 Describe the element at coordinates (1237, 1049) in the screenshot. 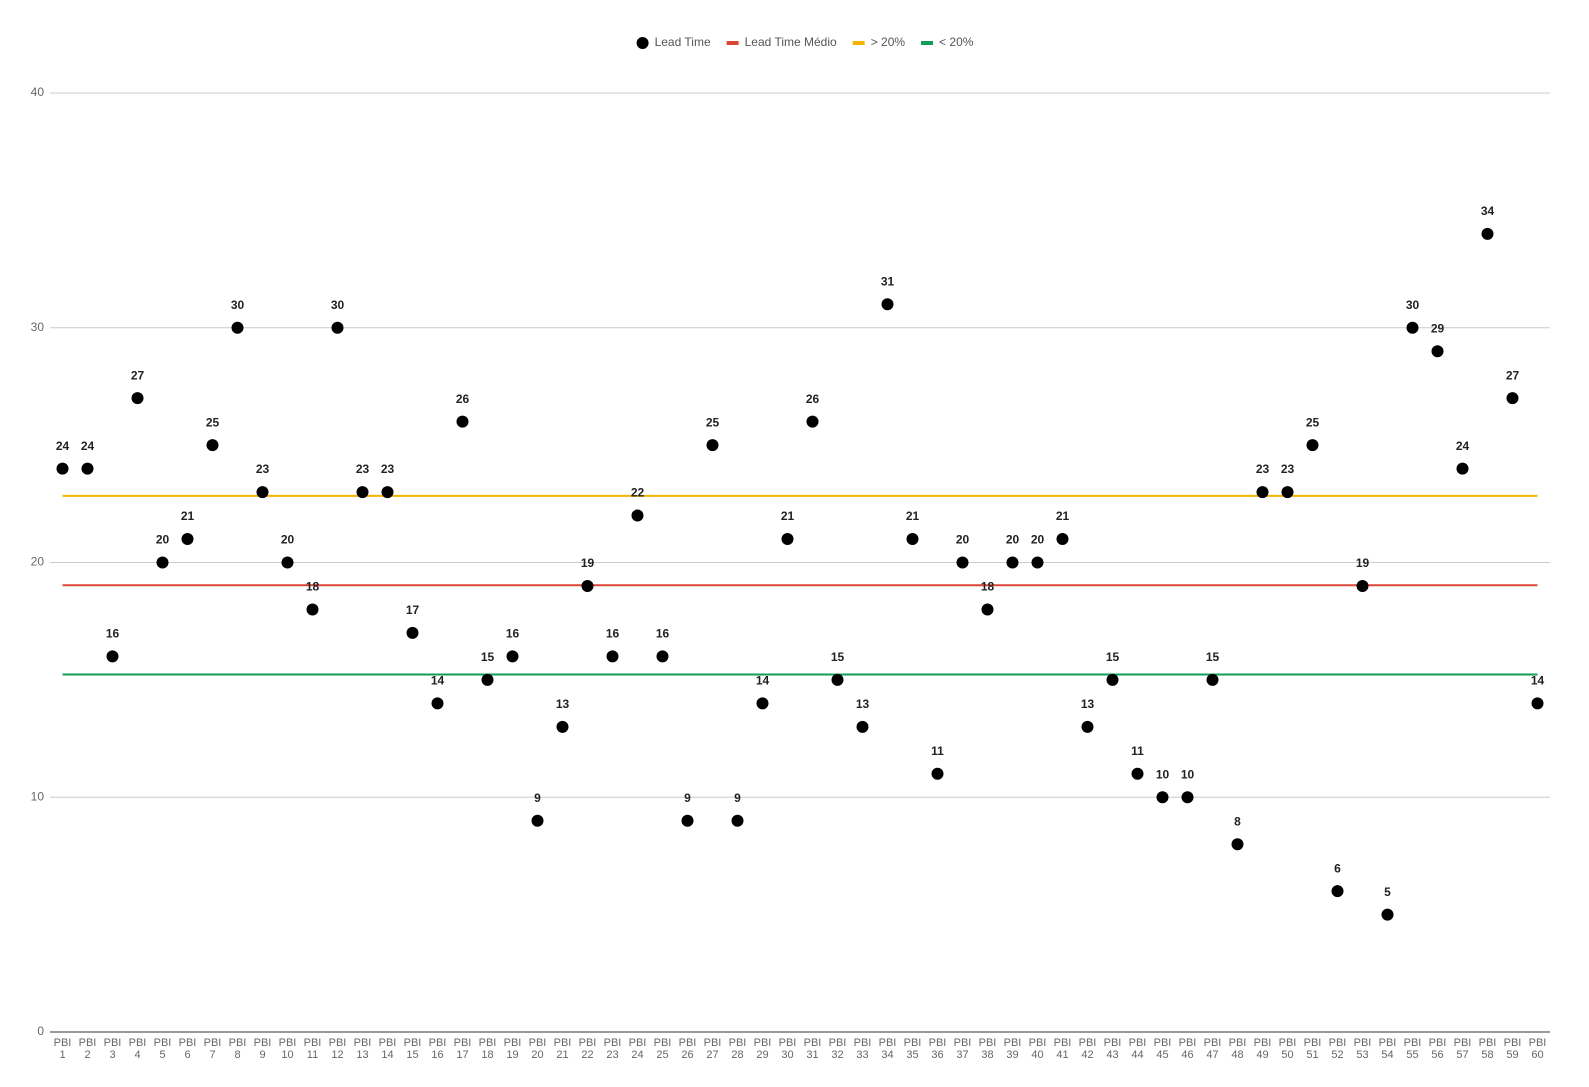

I see `x-tick-label: PBI 48` at that location.